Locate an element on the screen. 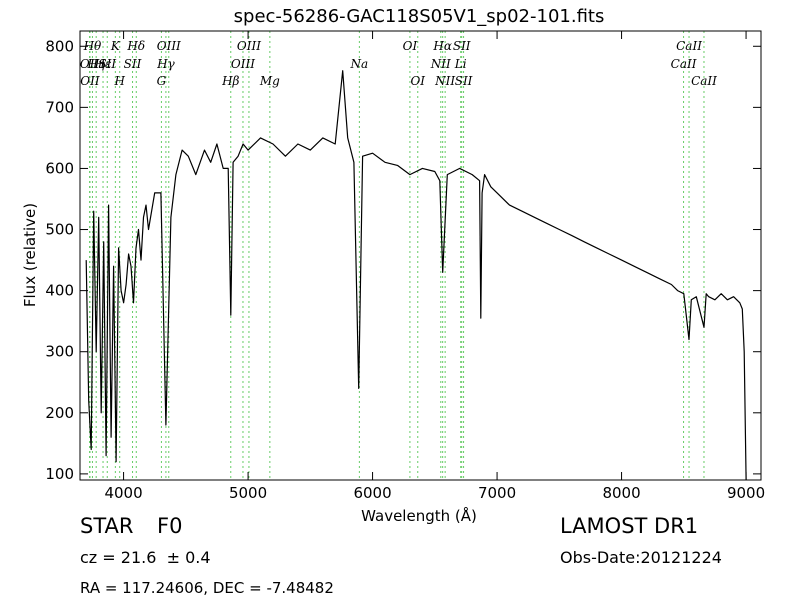 This screenshot has width=800, height=600. line-label-19: OI is located at coordinates (417, 81).